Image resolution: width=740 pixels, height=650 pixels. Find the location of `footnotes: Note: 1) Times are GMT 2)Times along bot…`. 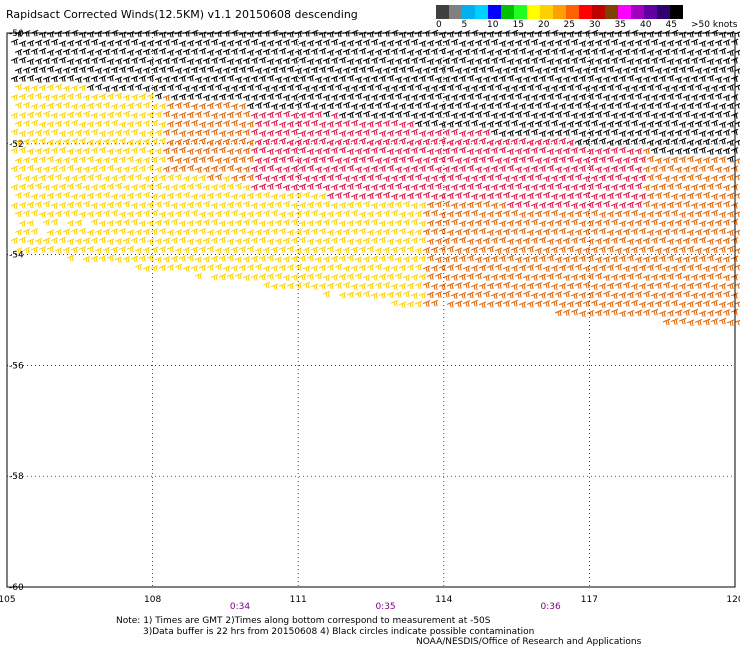

footnotes: Note: 1) Times are GMT 2)Times along bot… is located at coordinates (378, 632).